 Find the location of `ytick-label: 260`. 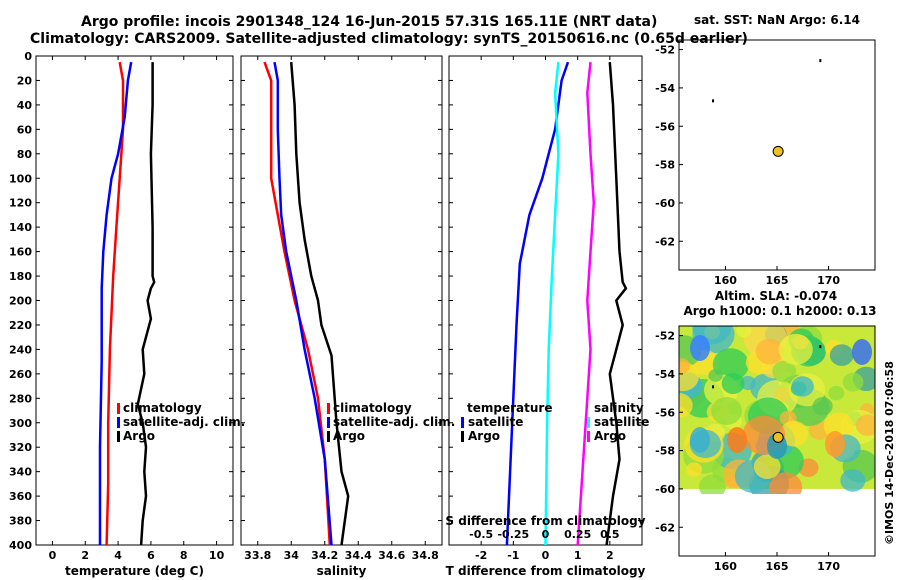

ytick-label: 260 is located at coordinates (20, 374).